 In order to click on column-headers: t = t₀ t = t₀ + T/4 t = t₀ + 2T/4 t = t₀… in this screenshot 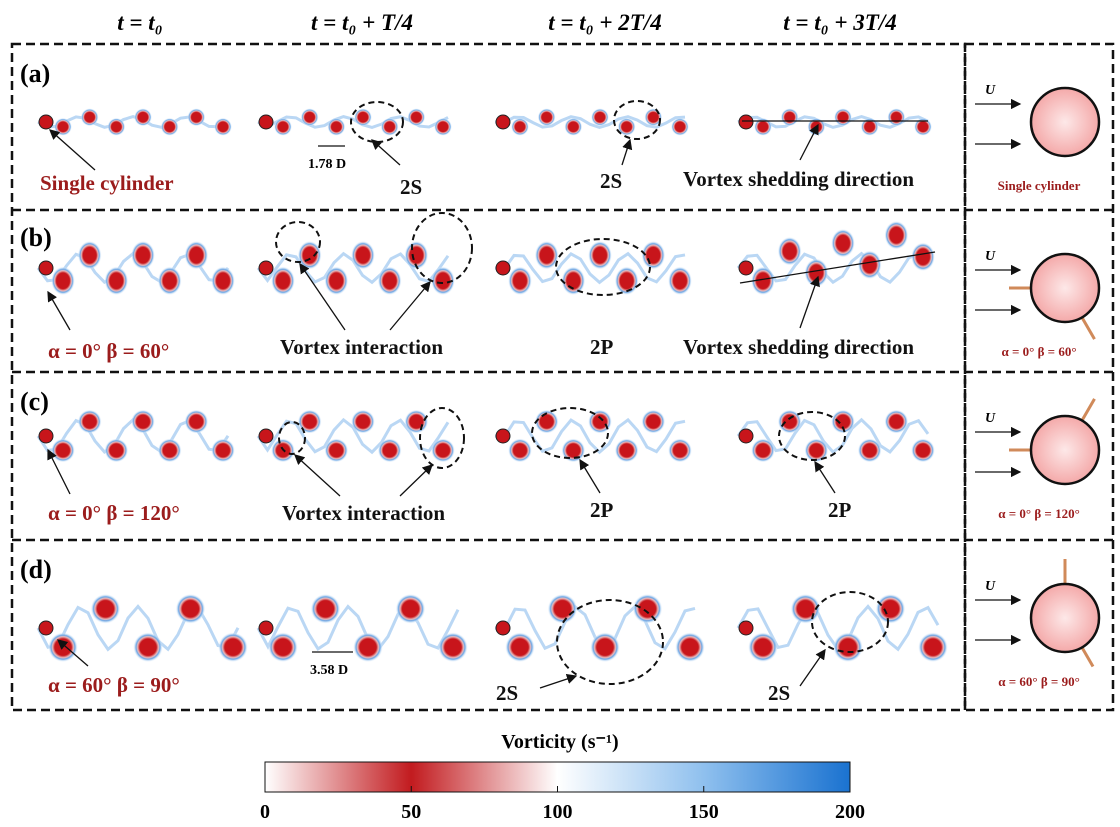, I will do `click(506, 22)`.